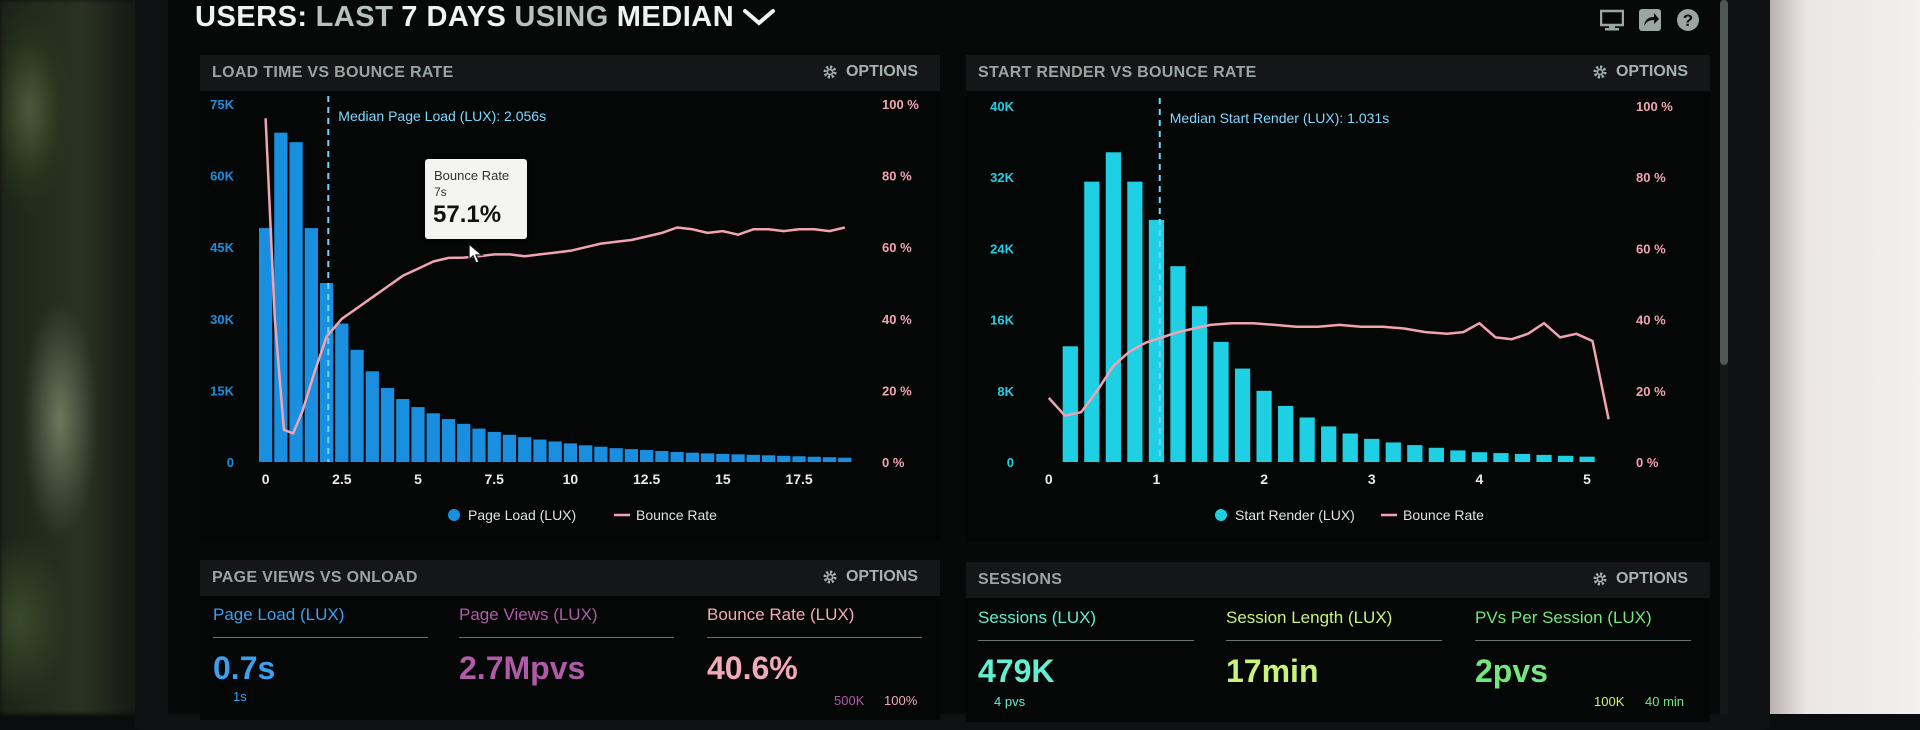 This screenshot has height=730, width=1920. I want to click on dashboard-title: USERS: LAST 7 DAYS USING MEDIAN, so click(485, 17).